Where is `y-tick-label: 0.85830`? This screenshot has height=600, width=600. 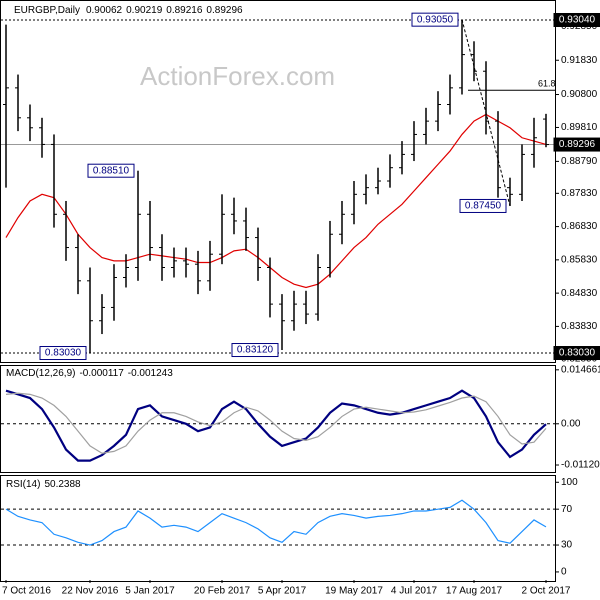
y-tick-label: 0.85830 is located at coordinates (579, 260).